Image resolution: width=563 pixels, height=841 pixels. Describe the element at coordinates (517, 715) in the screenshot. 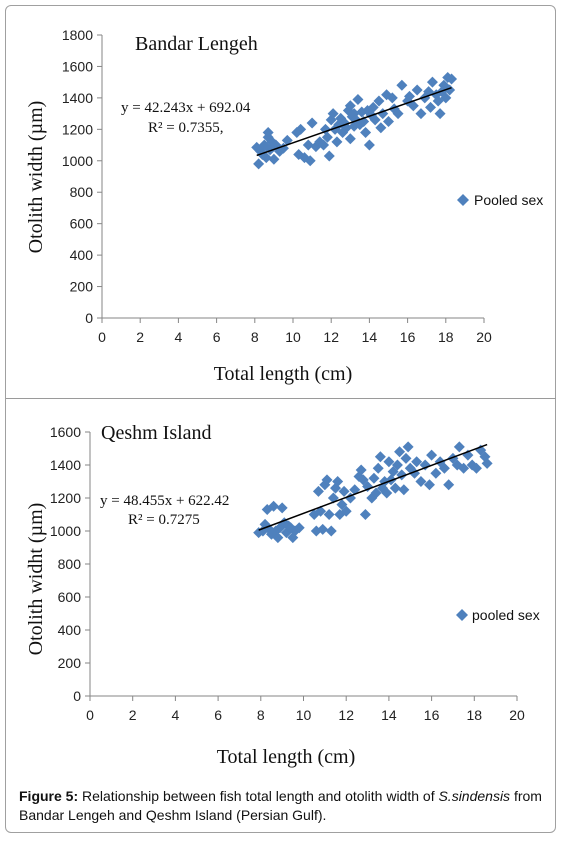

I see `x-tick-label: 20` at that location.